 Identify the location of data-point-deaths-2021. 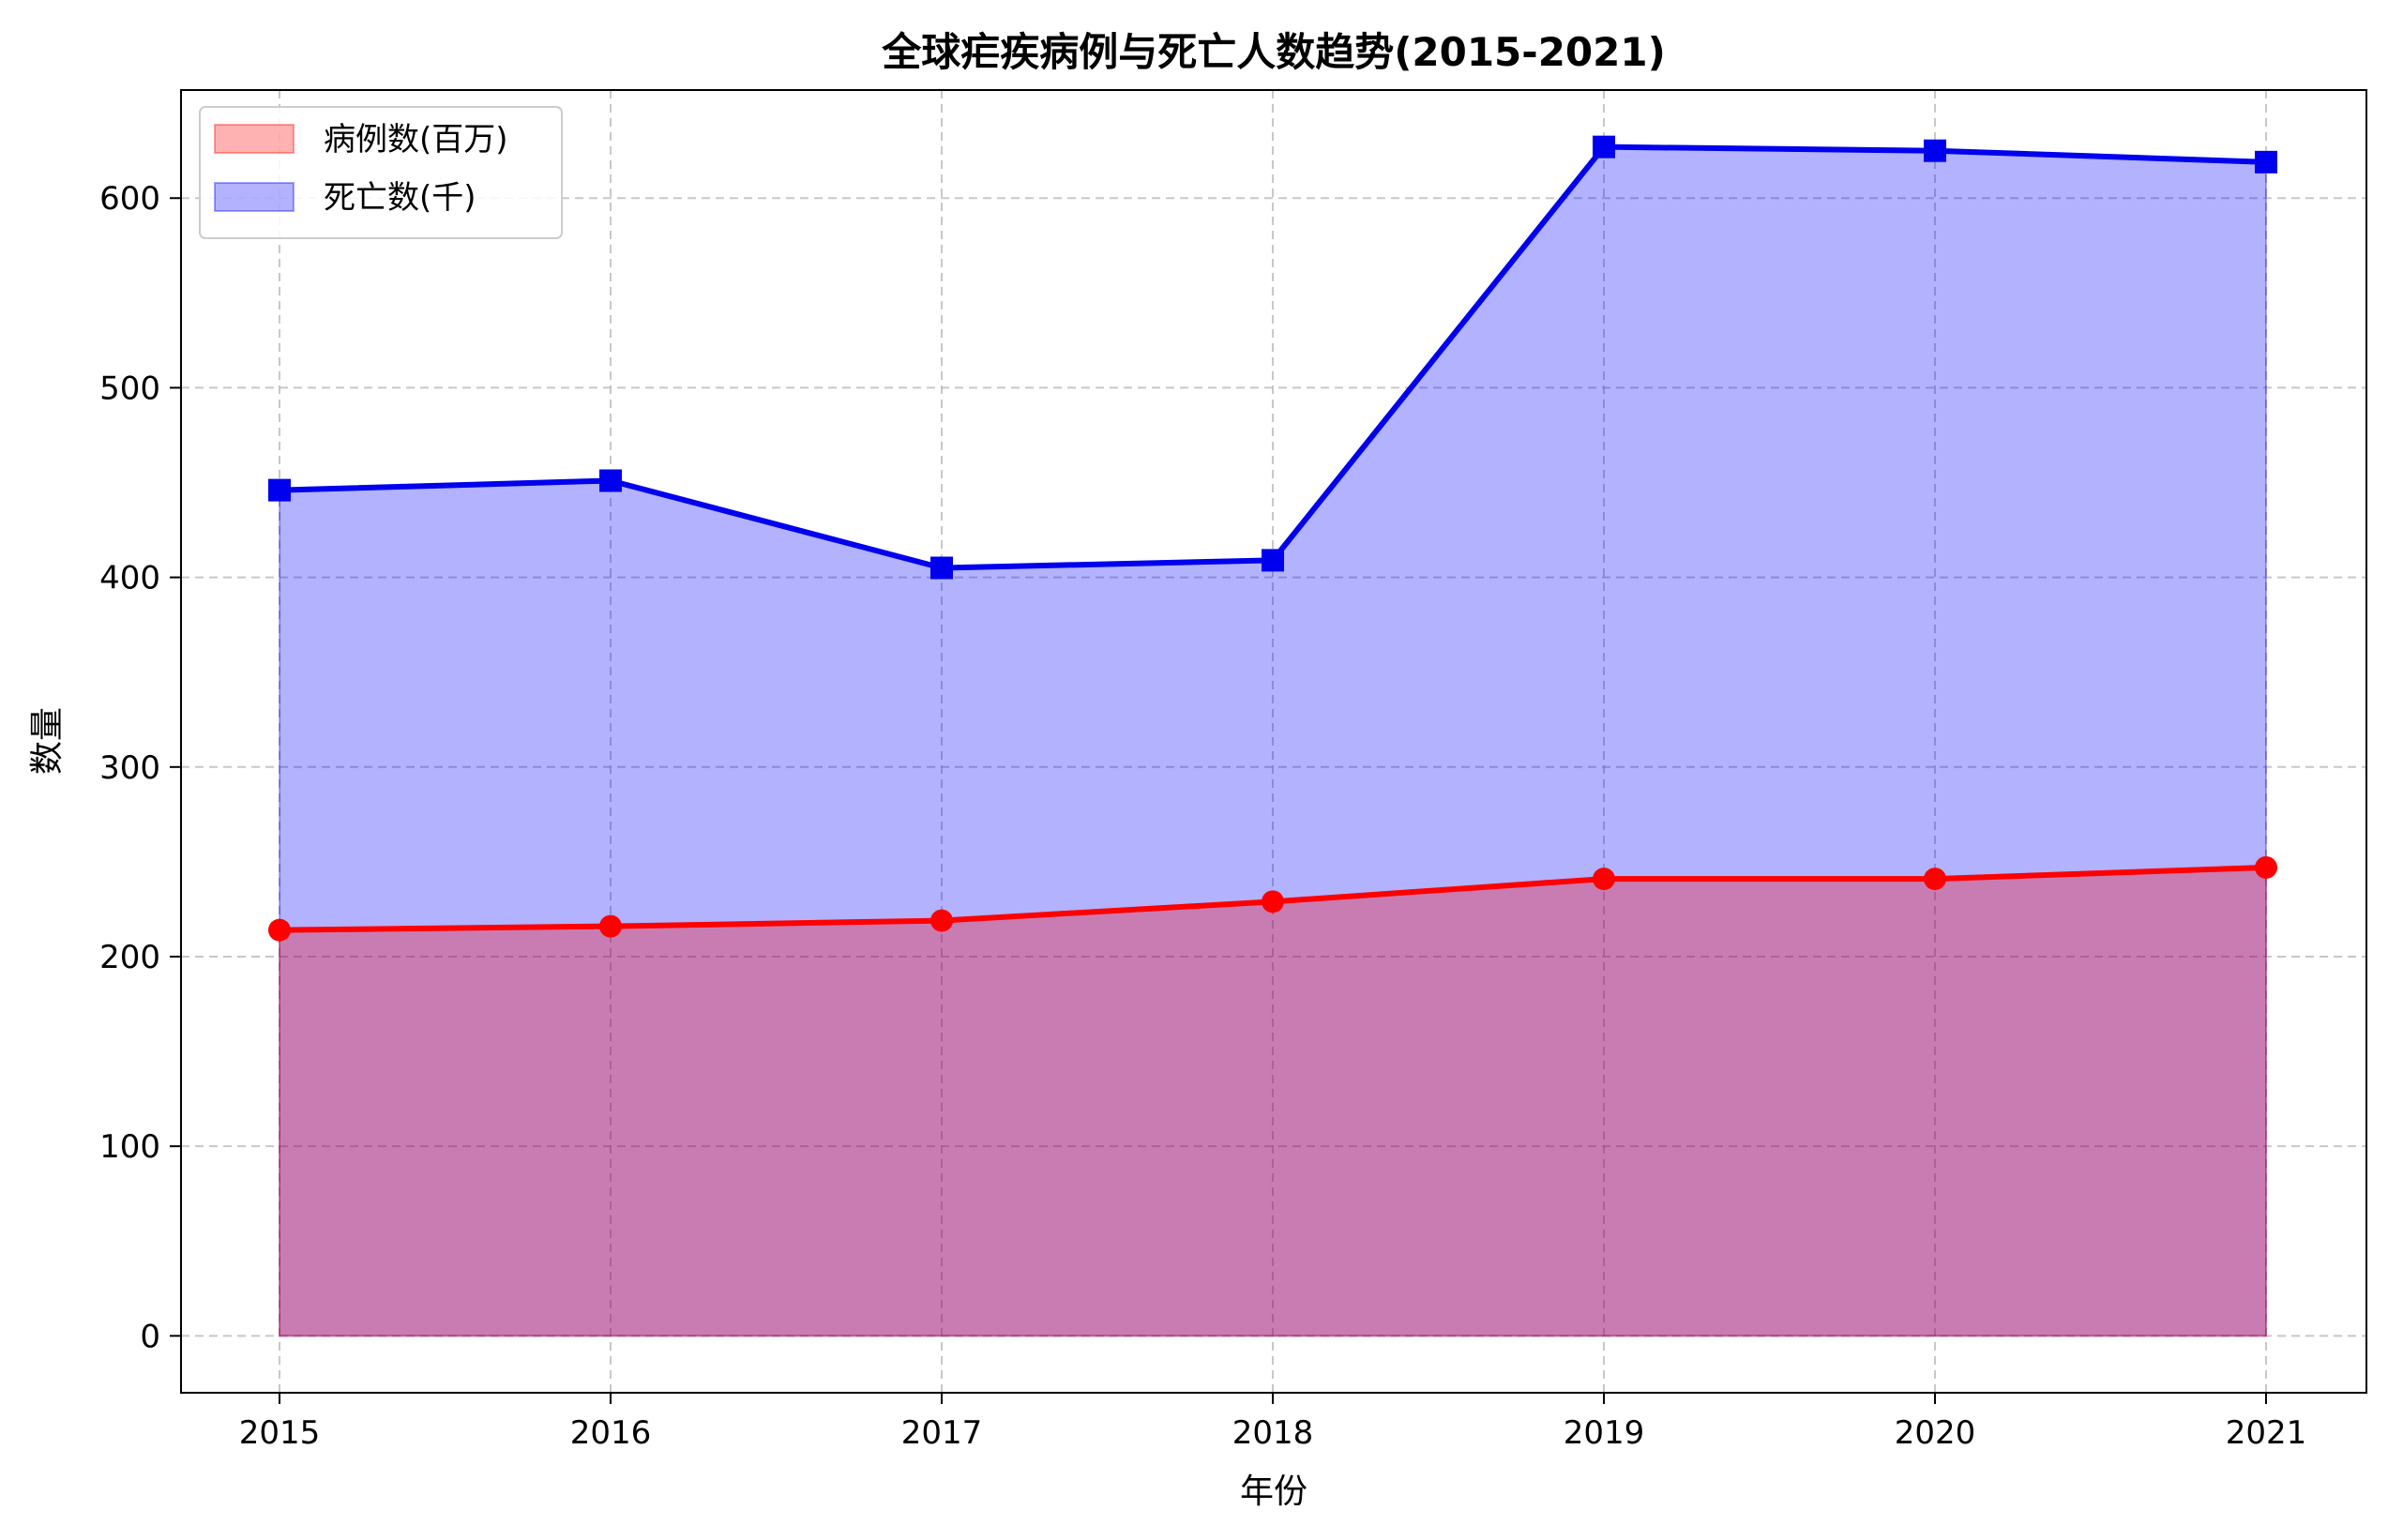
(2266, 162).